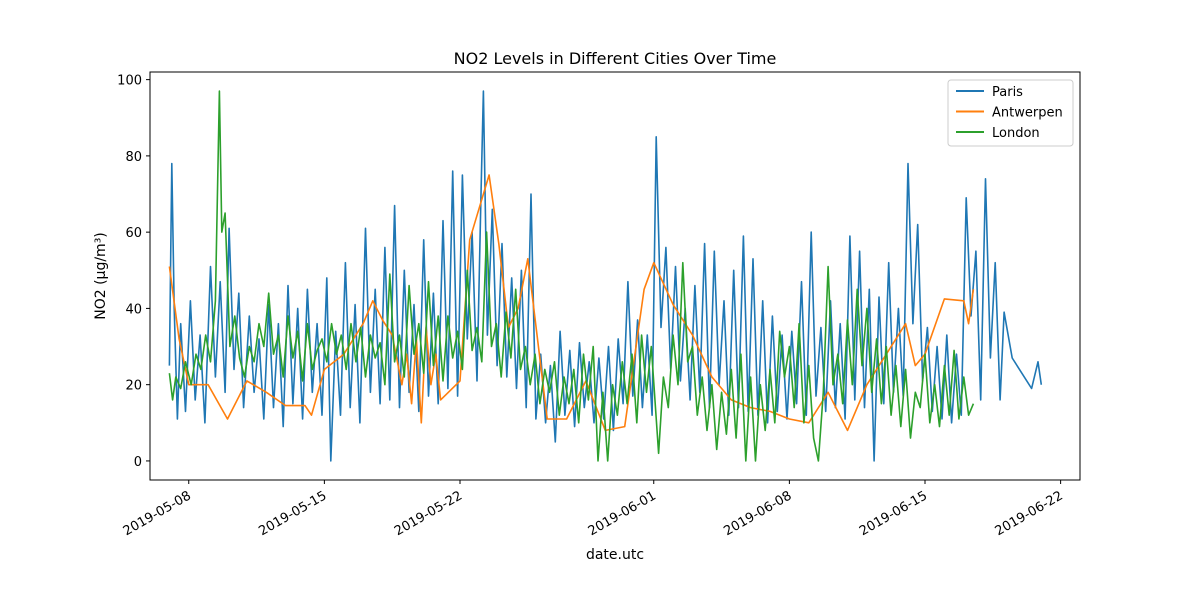  I want to click on y-axis-label: NO2 (µg/m³), so click(101, 276).